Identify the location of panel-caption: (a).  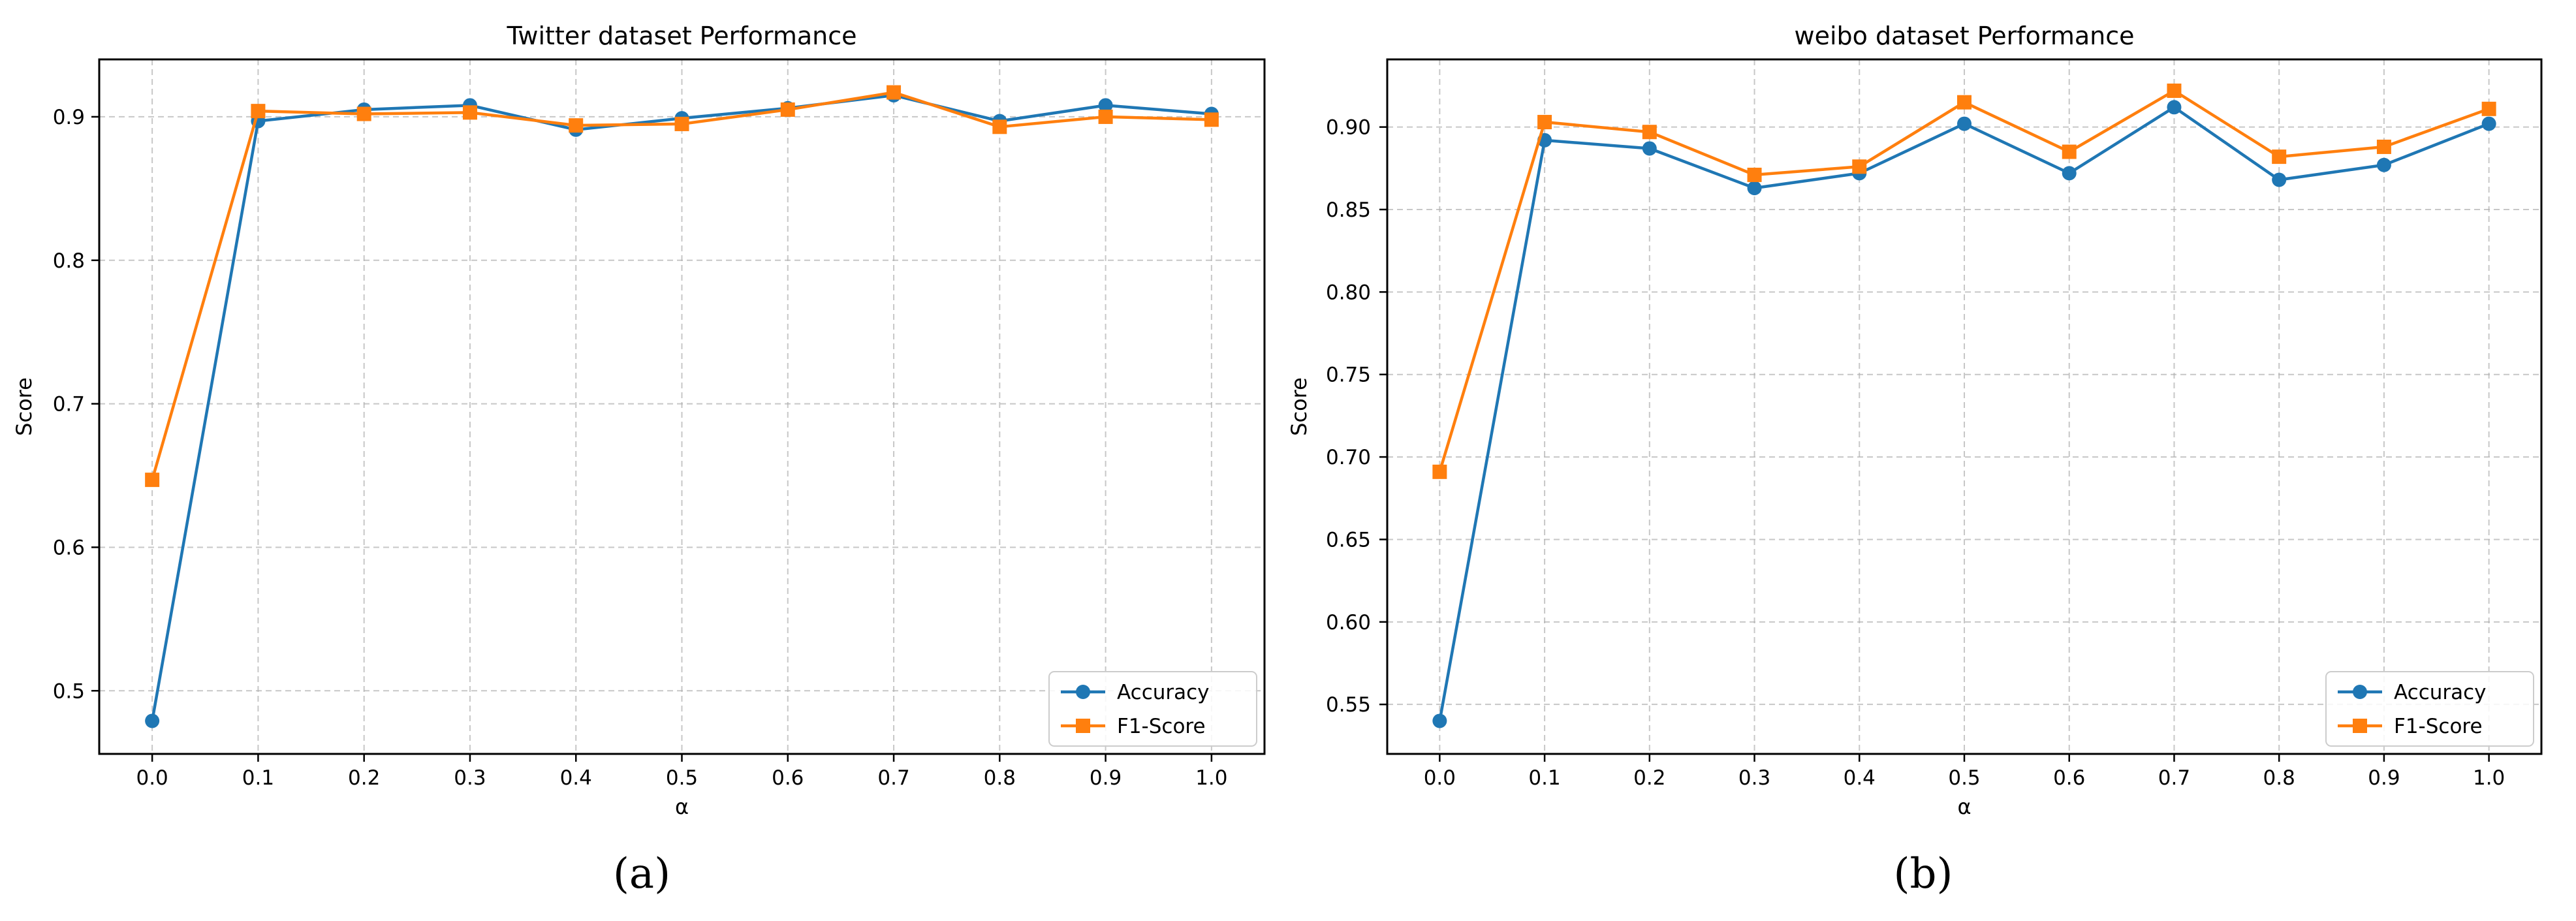
(641, 874).